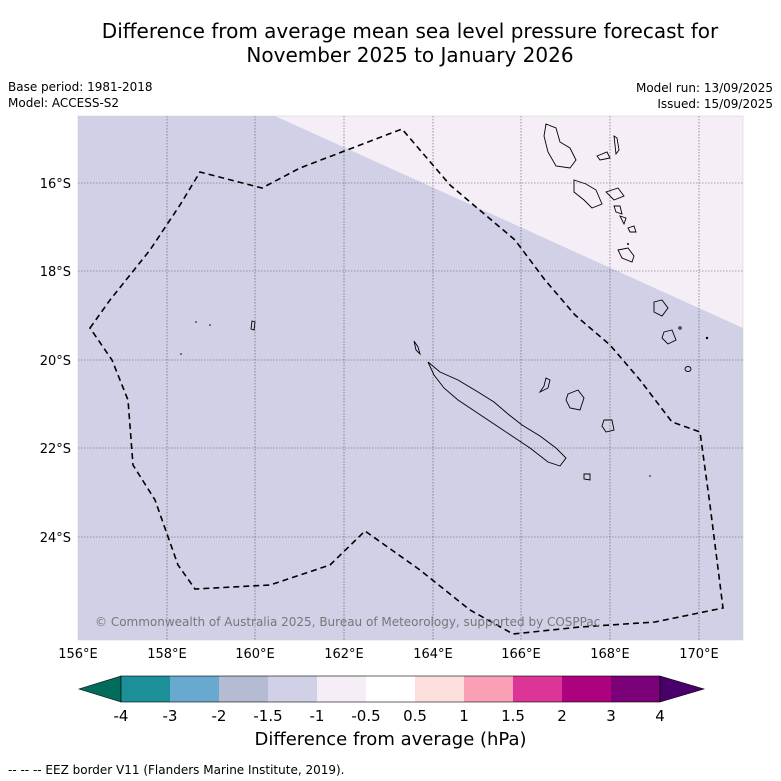 This screenshot has width=781, height=781. Describe the element at coordinates (64, 103) in the screenshot. I see `model-name: Model: ACCESS-S2` at that location.